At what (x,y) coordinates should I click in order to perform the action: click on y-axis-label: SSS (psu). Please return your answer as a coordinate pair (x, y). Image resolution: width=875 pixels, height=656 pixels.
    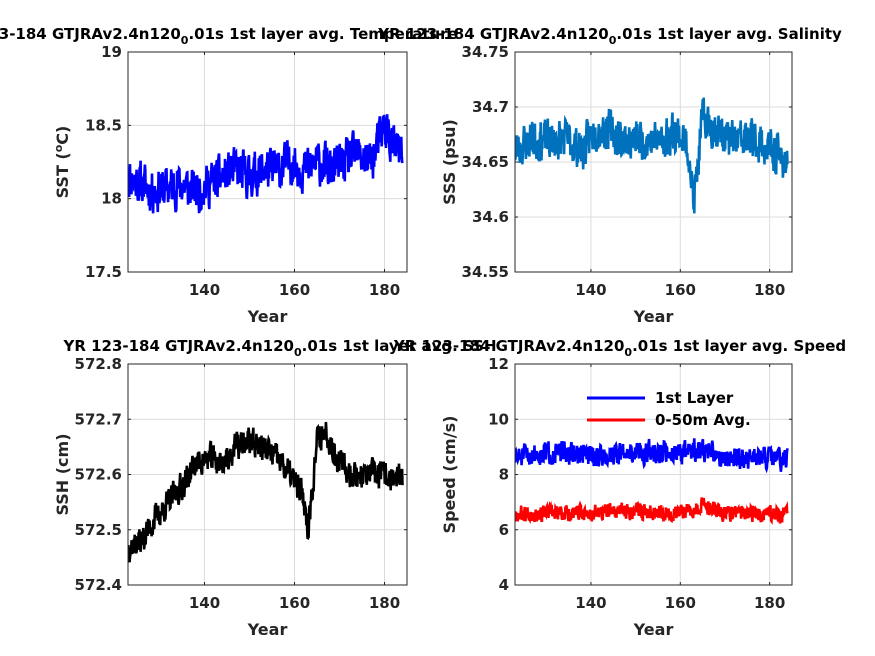
    Looking at the image, I should click on (449, 162).